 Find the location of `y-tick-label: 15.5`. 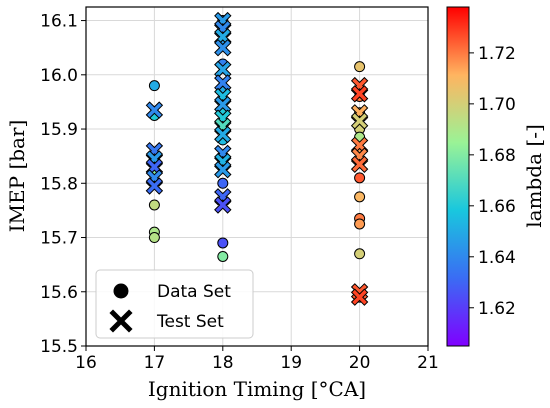

y-tick-label: 15.5 is located at coordinates (59, 347).